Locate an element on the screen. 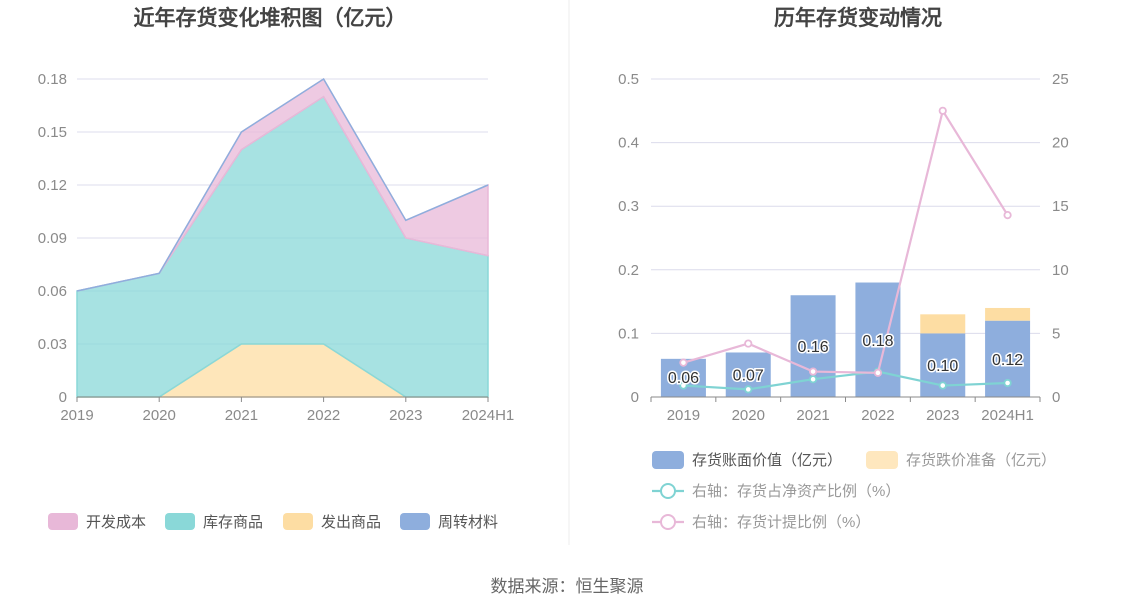  bar-data-label: 0.07 is located at coordinates (748, 376).